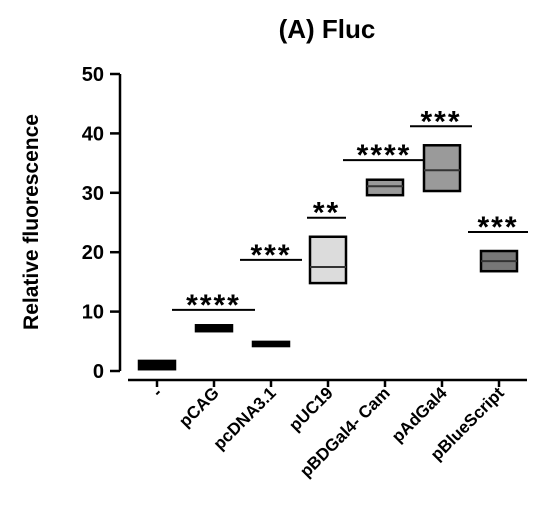 The image size is (550, 518). I want to click on y-tick-label: 10, so click(93, 313).